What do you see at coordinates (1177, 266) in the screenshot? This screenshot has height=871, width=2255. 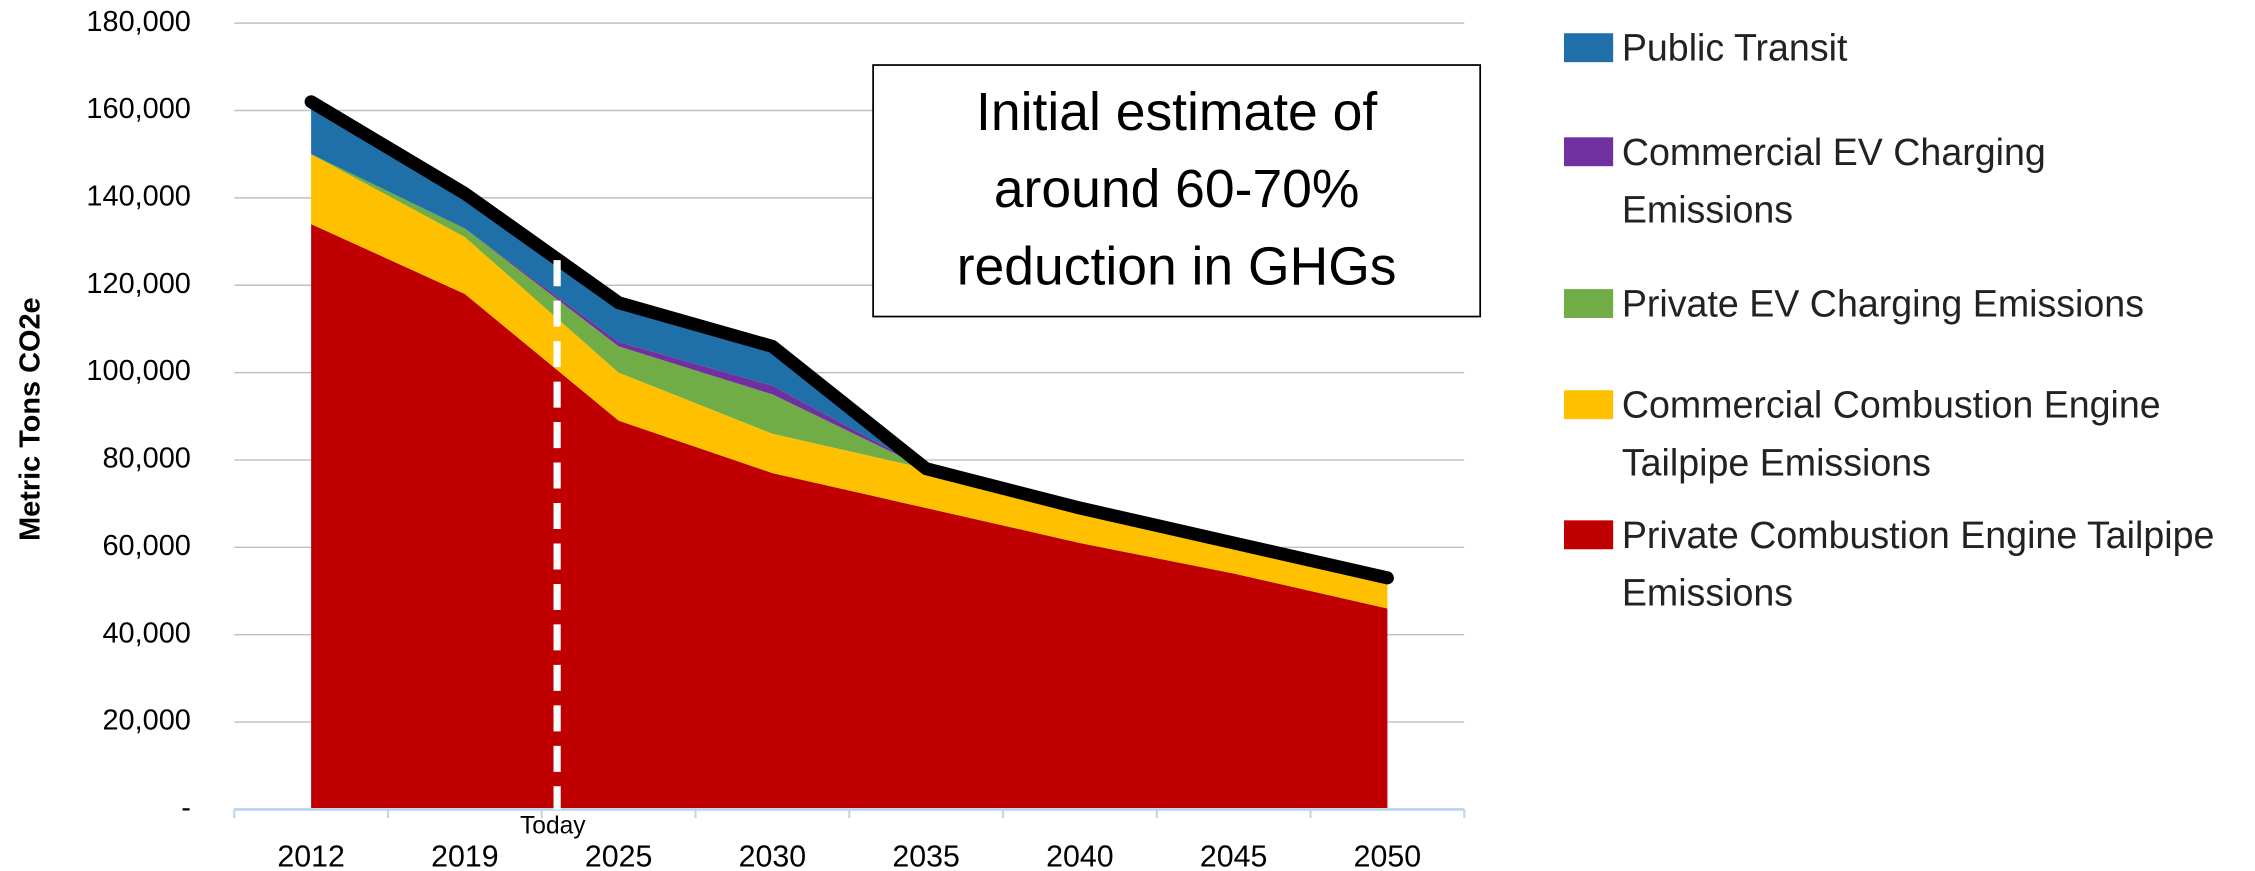 I see `annotation-text: reduction in GHGs` at bounding box center [1177, 266].